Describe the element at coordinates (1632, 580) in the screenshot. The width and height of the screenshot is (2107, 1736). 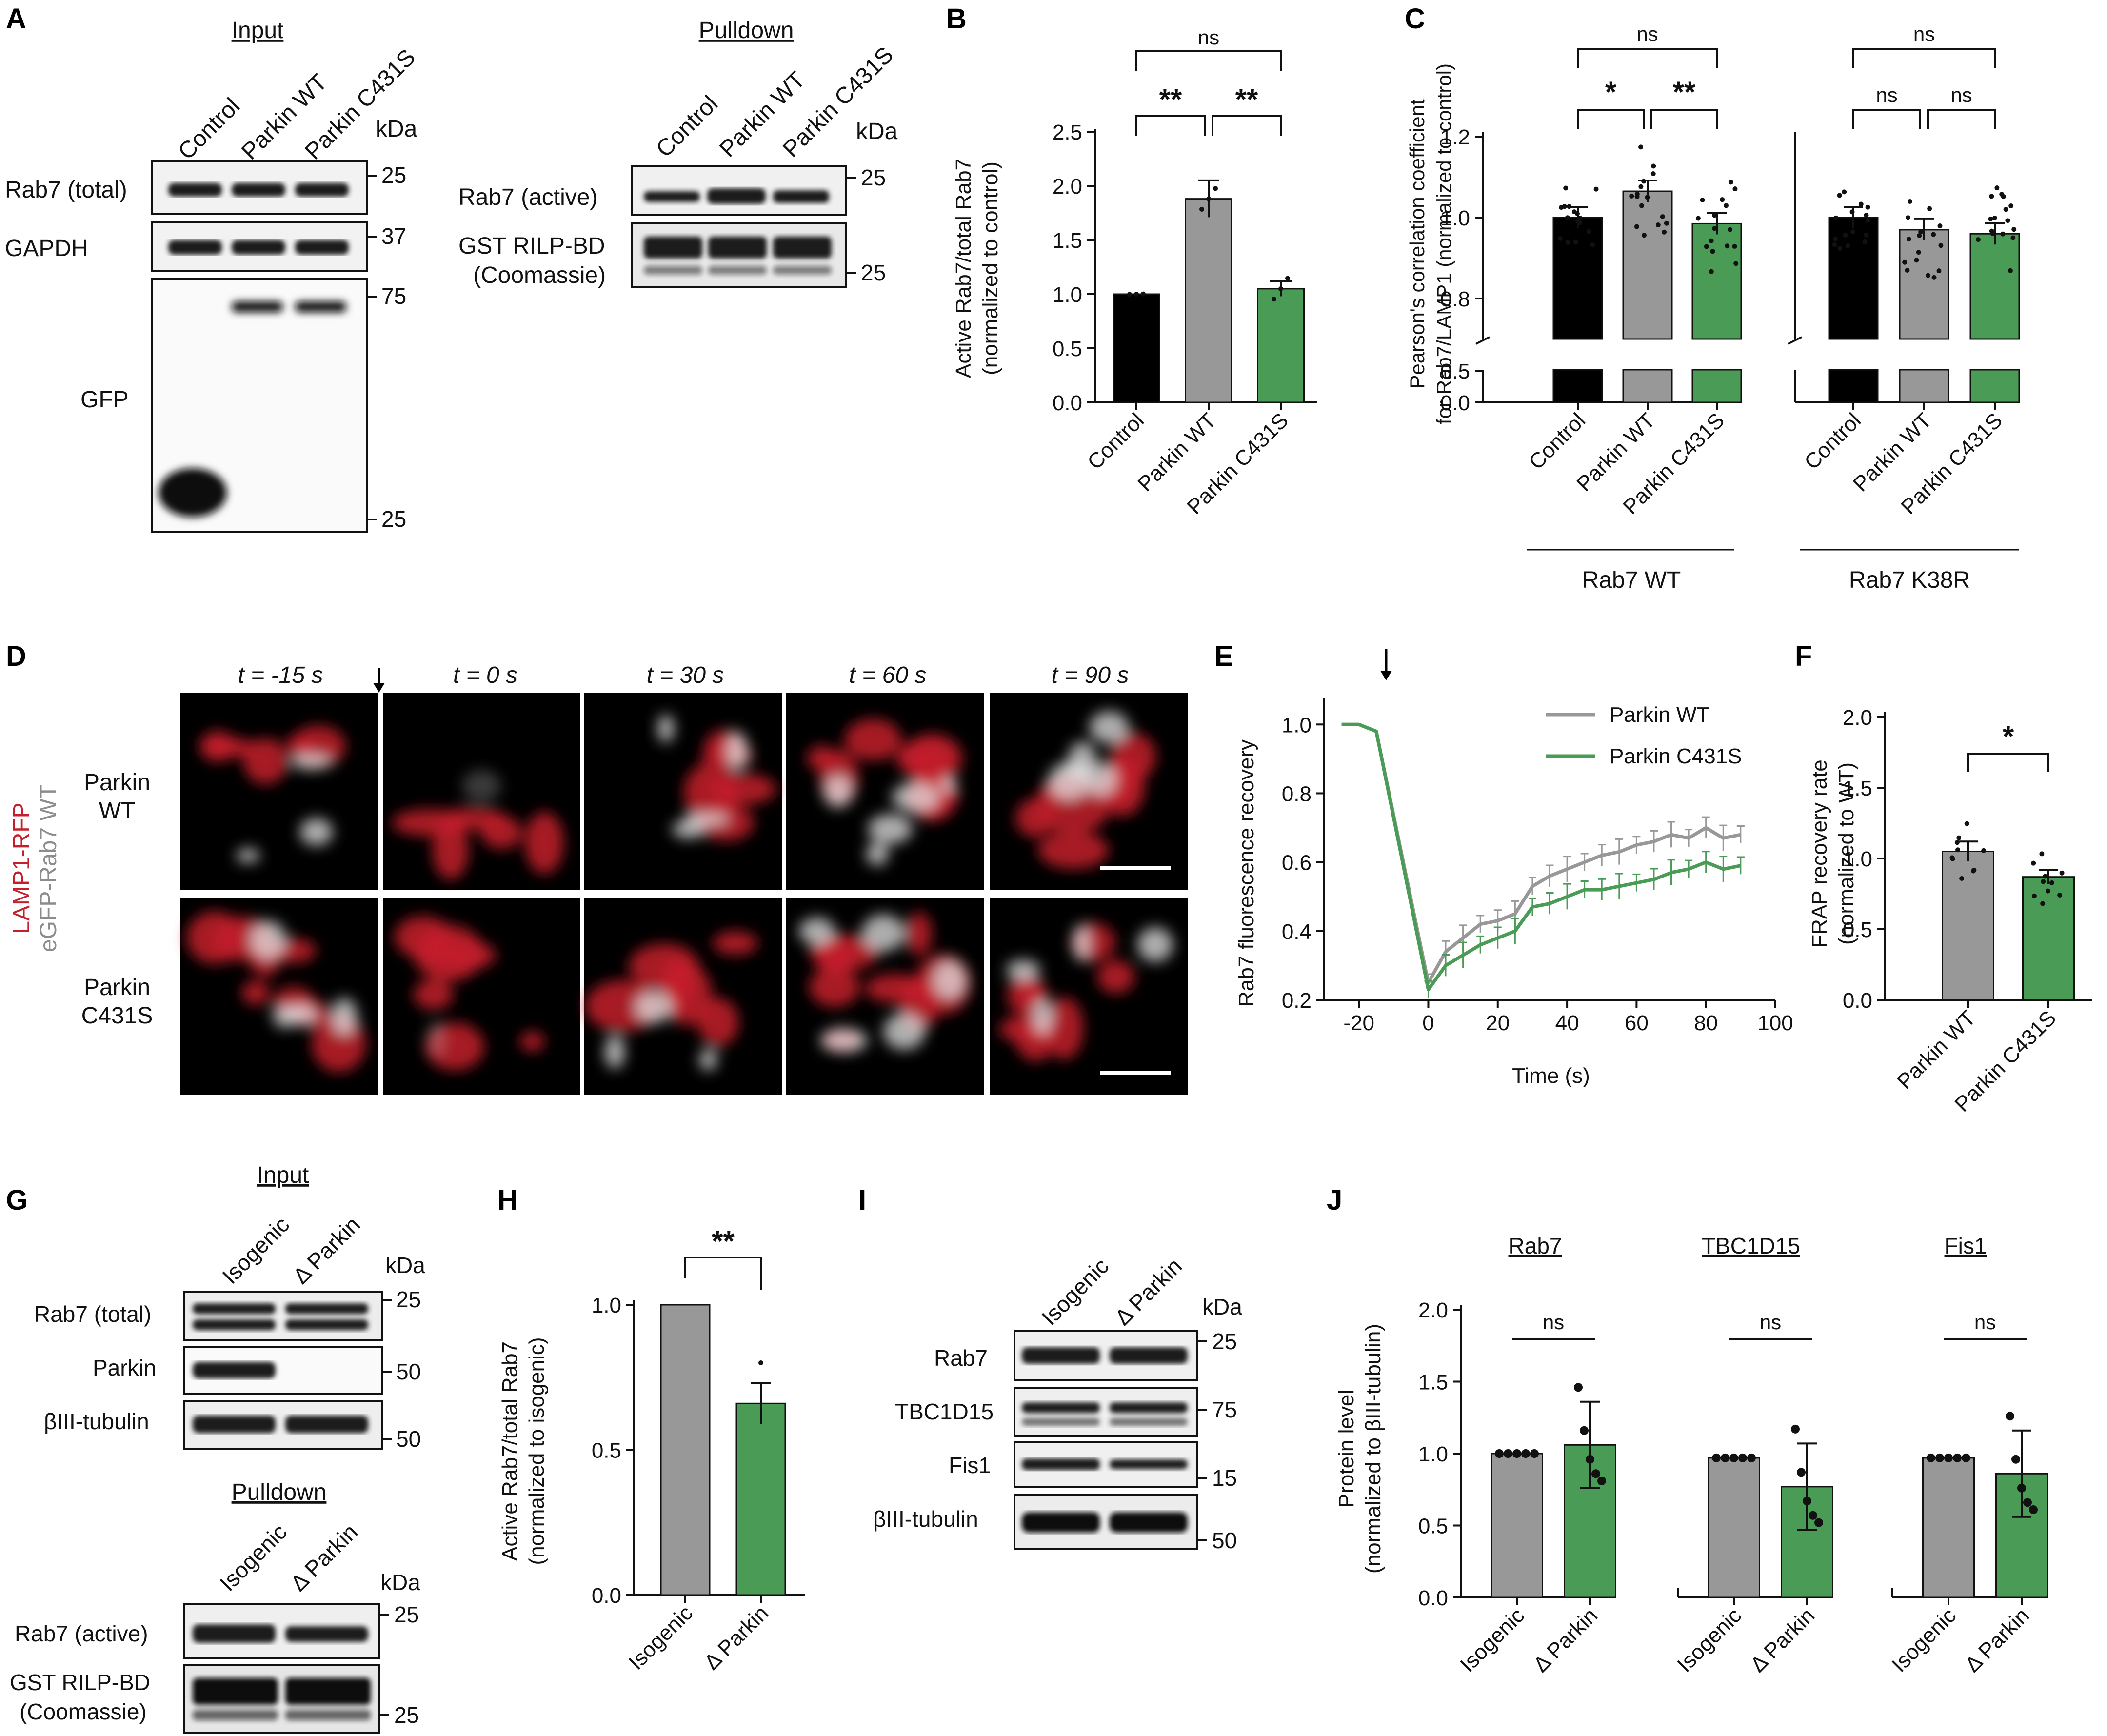
I see `c-group1-label: Rab7 WT` at that location.